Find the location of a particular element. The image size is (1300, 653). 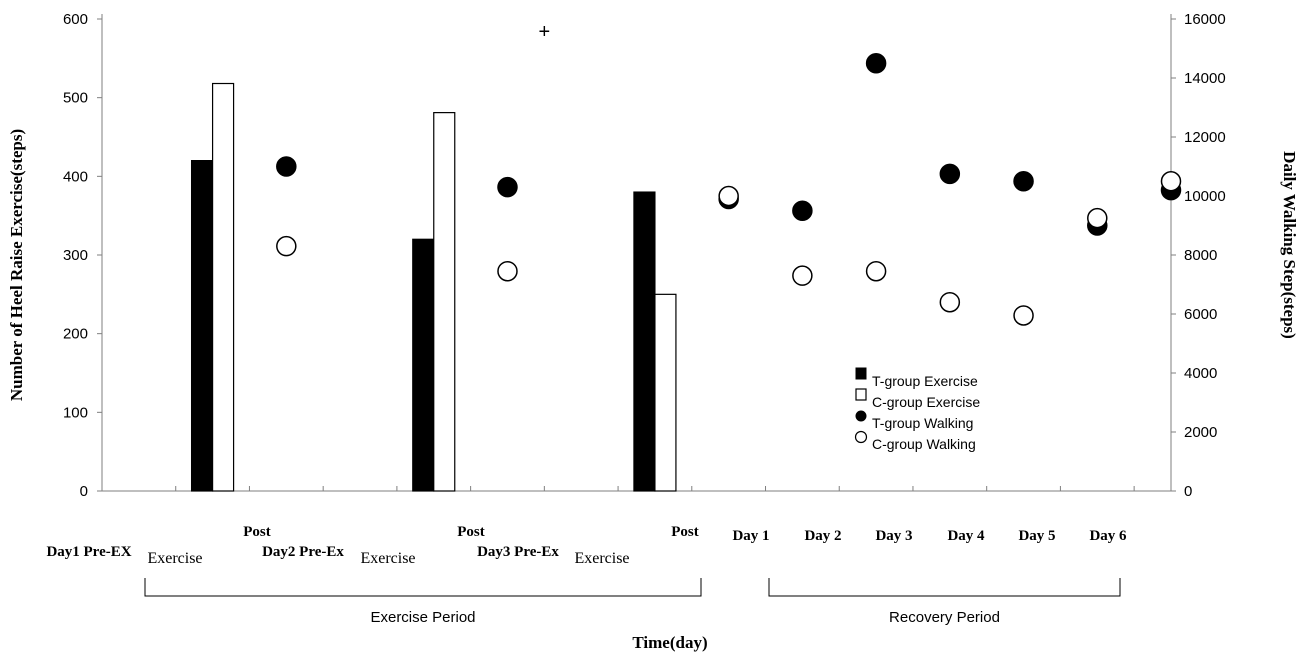

legend-swatch-t-walking is located at coordinates (861, 416).